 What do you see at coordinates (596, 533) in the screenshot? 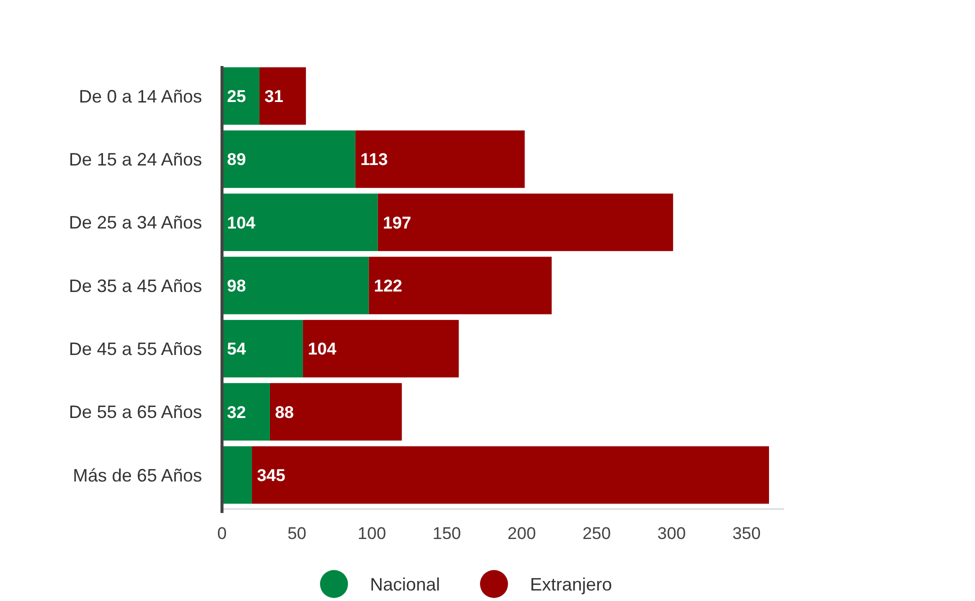
I see `x-tick-label: 250` at bounding box center [596, 533].